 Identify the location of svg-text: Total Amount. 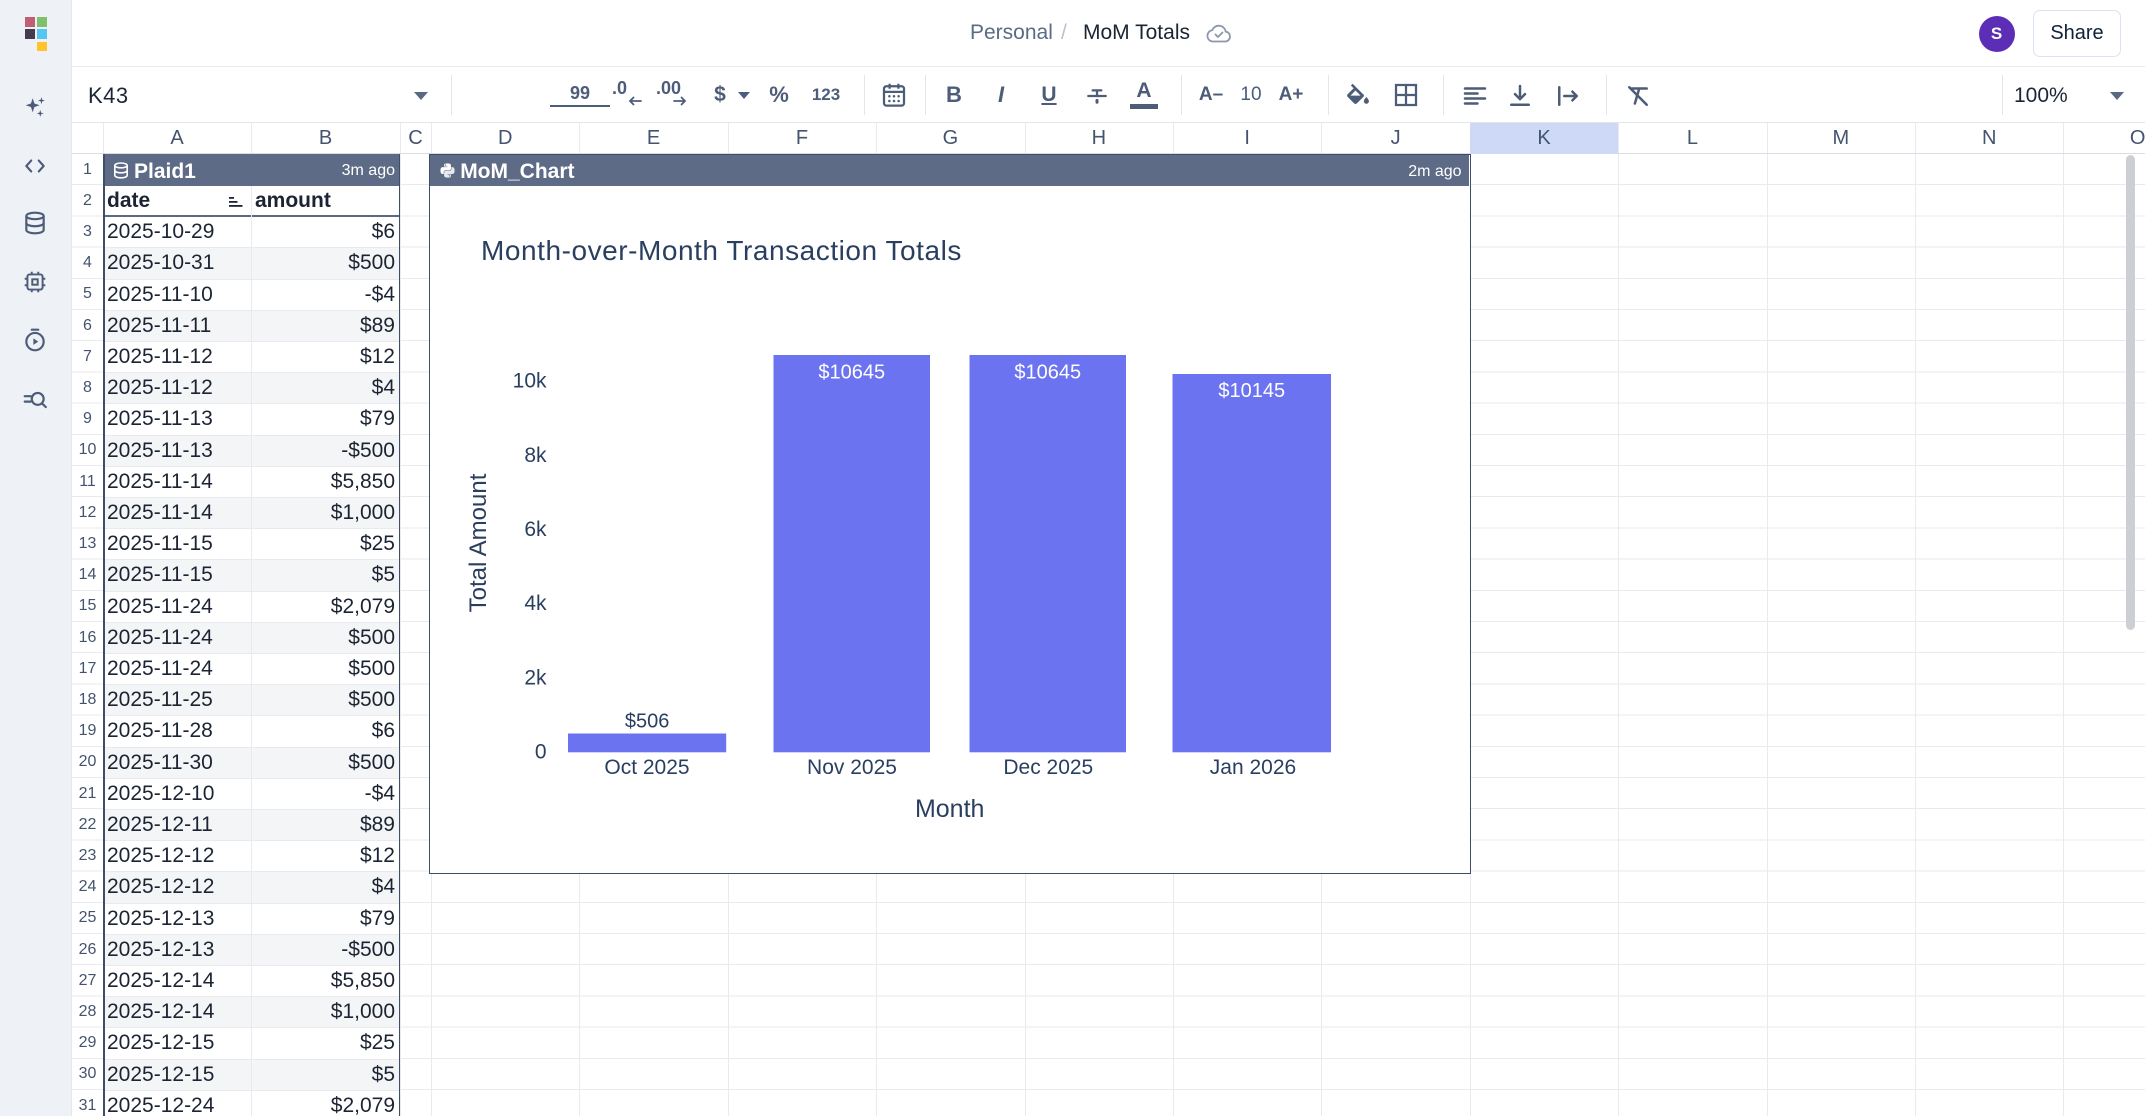
(478, 542).